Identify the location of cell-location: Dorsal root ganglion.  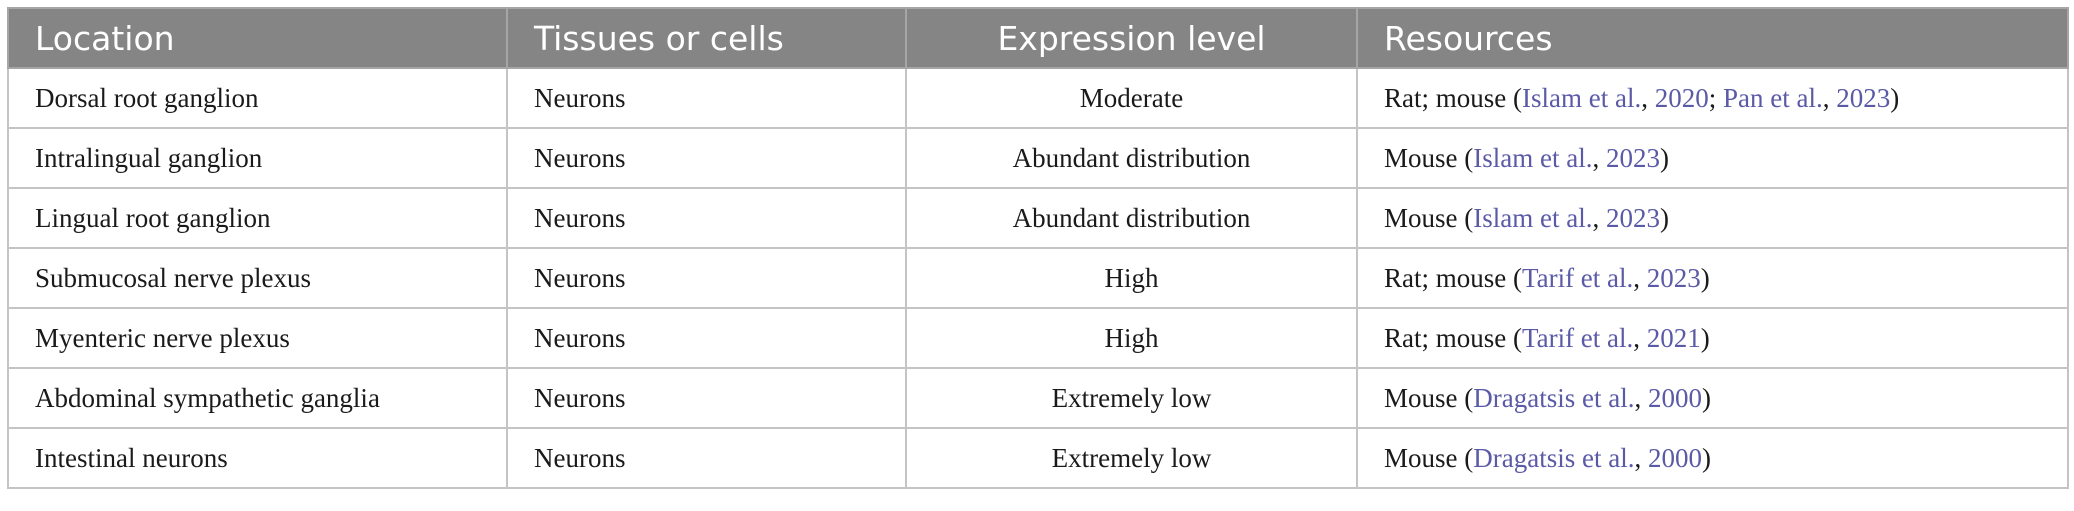
(257, 98).